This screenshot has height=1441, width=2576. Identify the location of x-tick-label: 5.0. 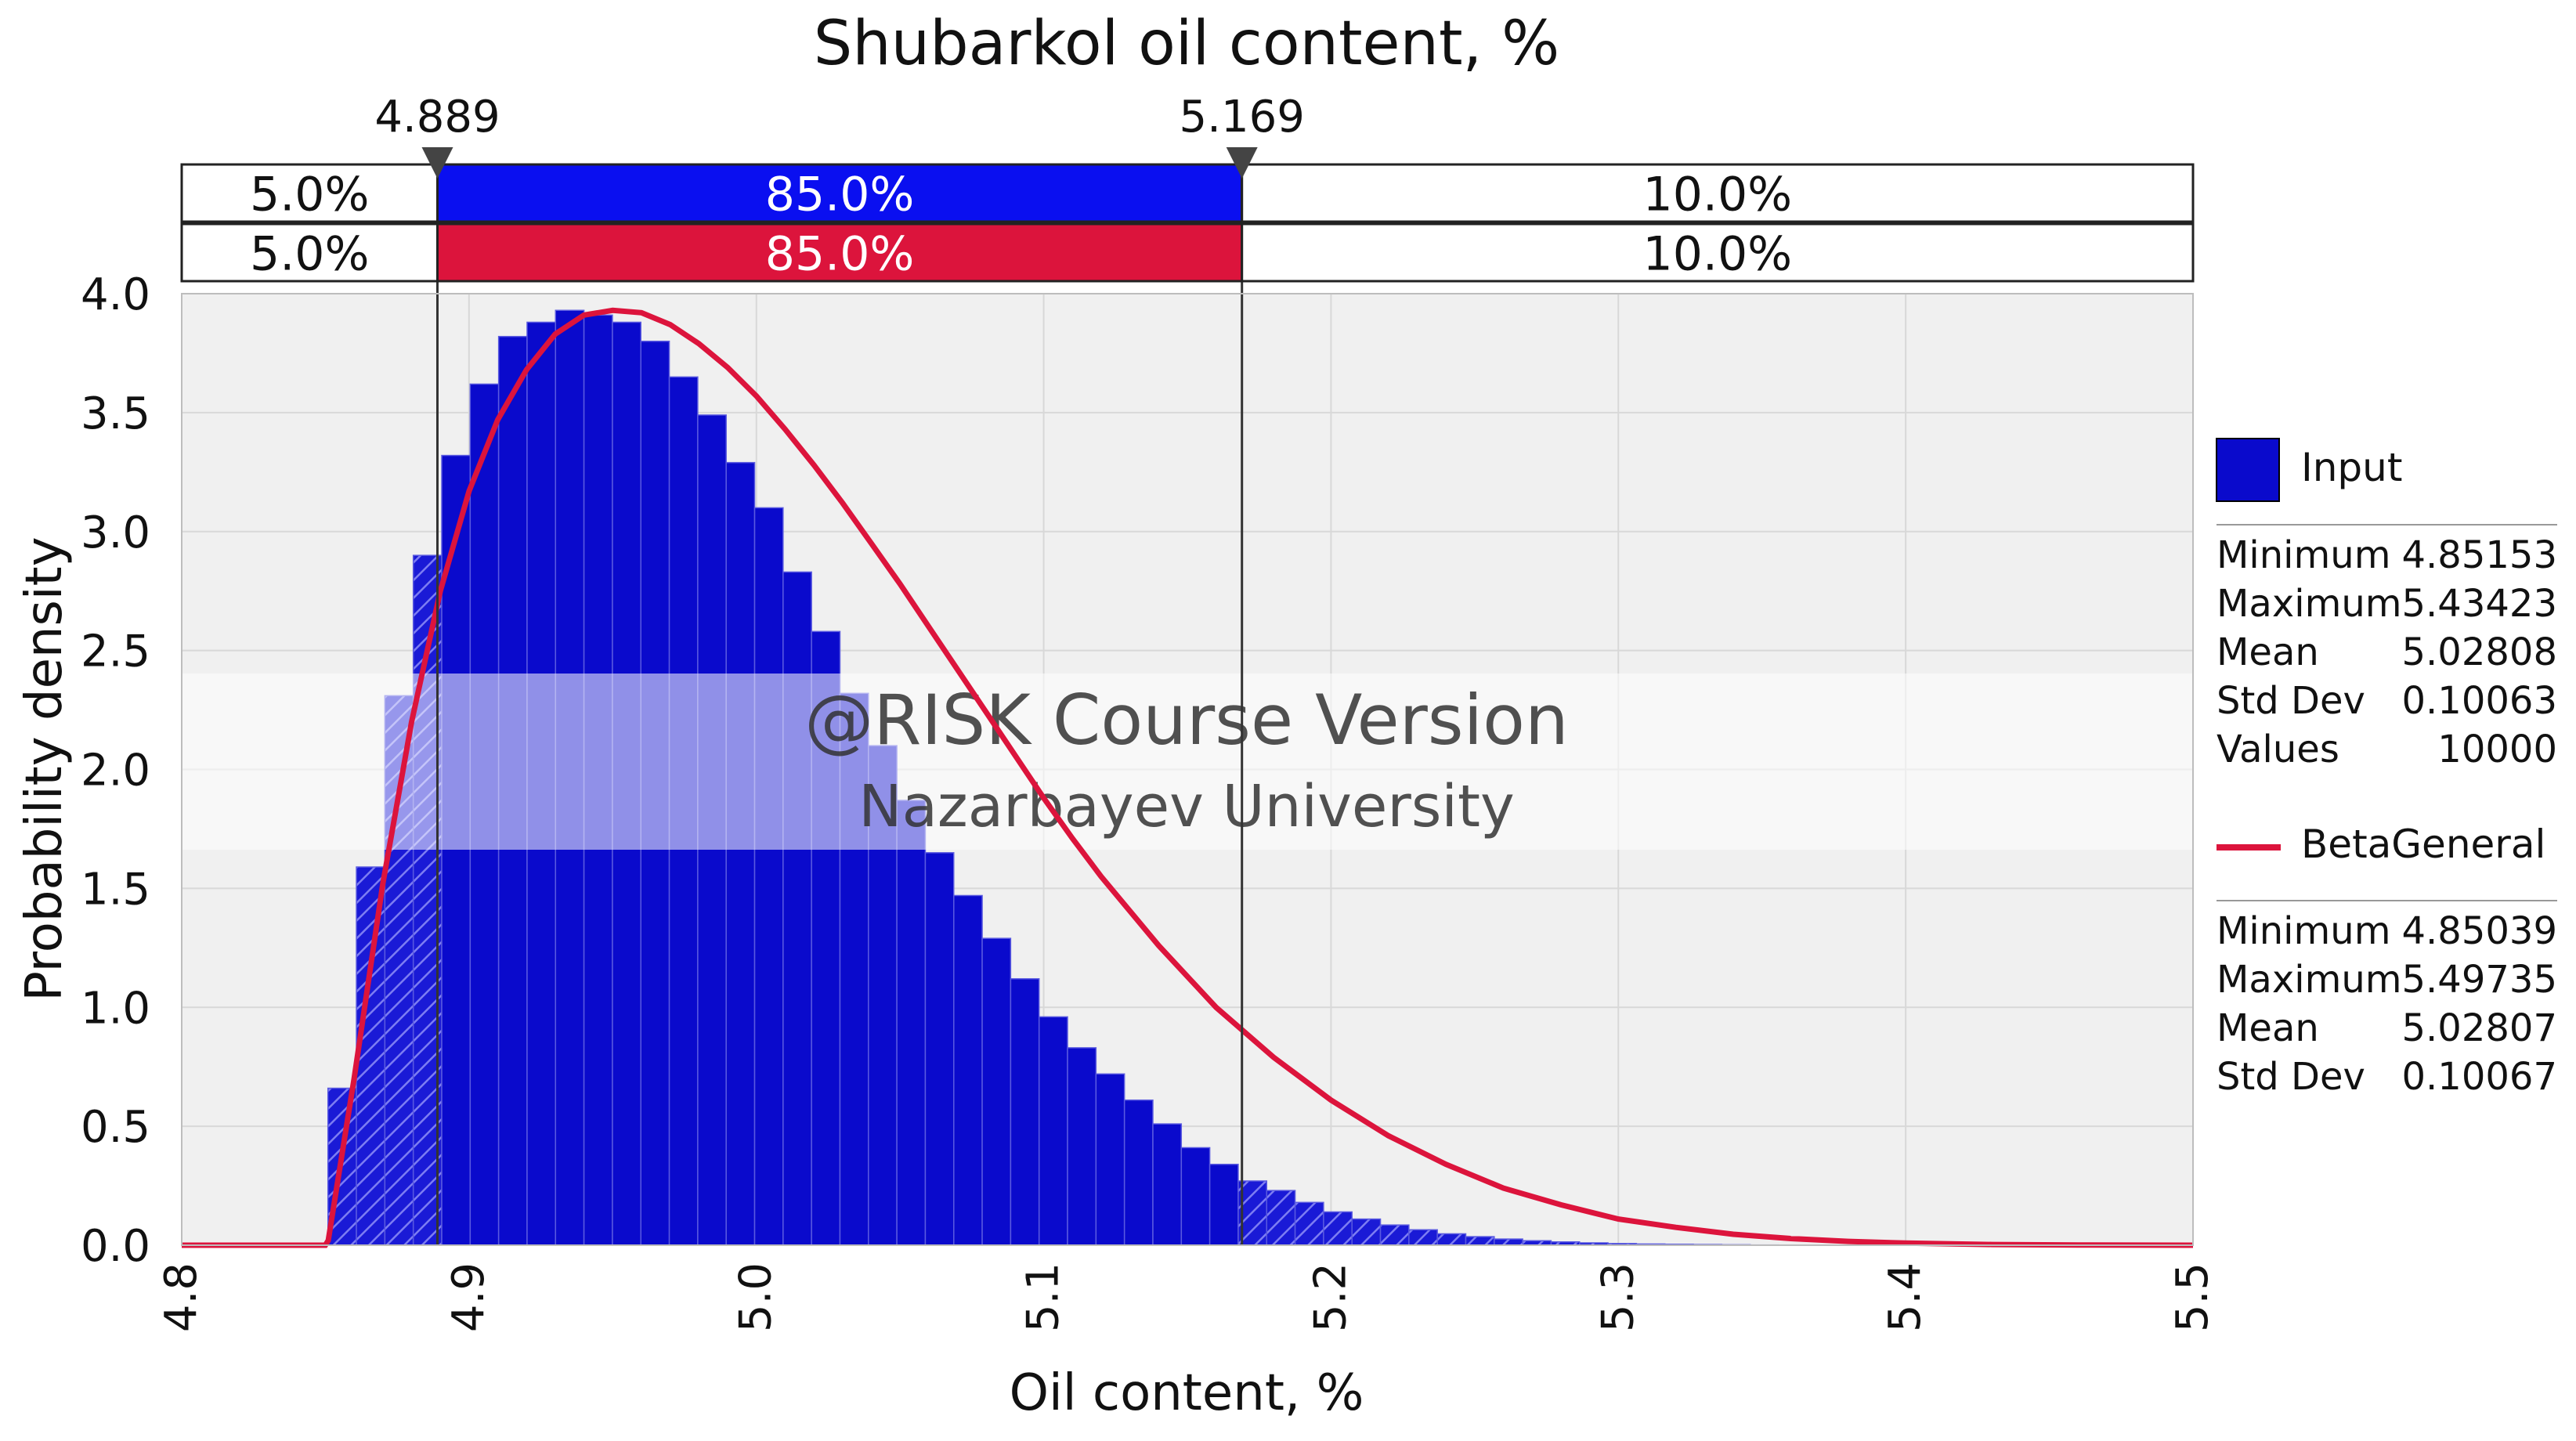
(756, 1297).